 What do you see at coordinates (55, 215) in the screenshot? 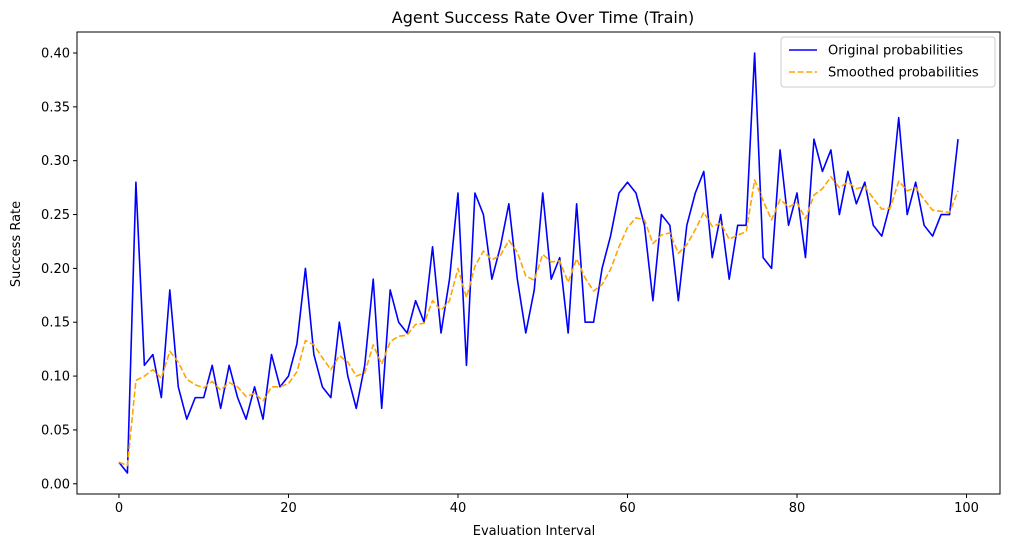
I see `y-tick-label: 0.25` at bounding box center [55, 215].